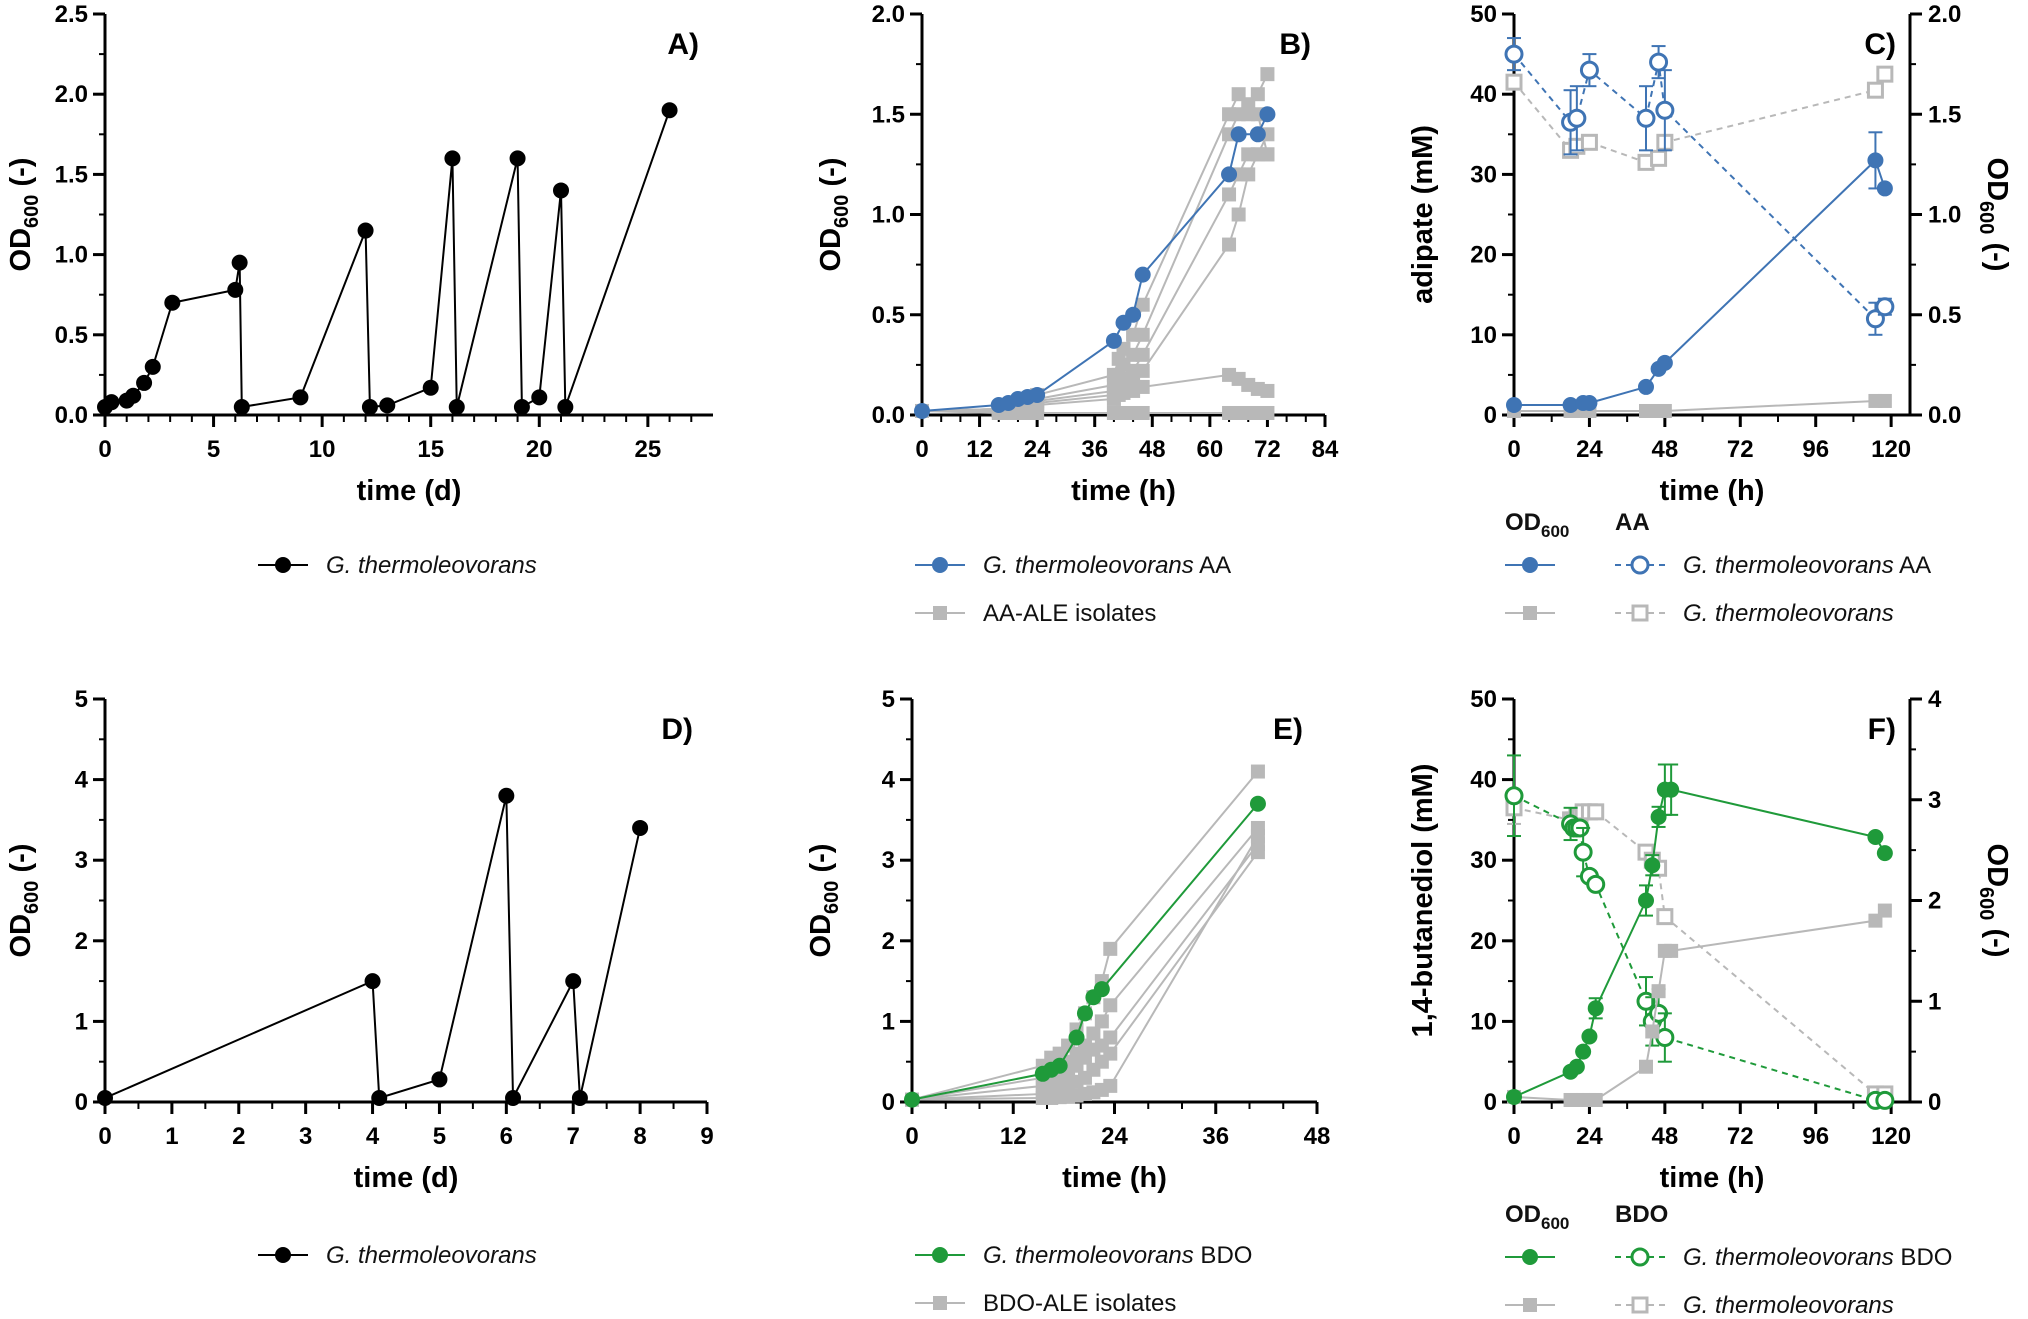  Describe the element at coordinates (1788, 613) in the screenshot. I see `legend-label: G. thermoleovorans` at that location.